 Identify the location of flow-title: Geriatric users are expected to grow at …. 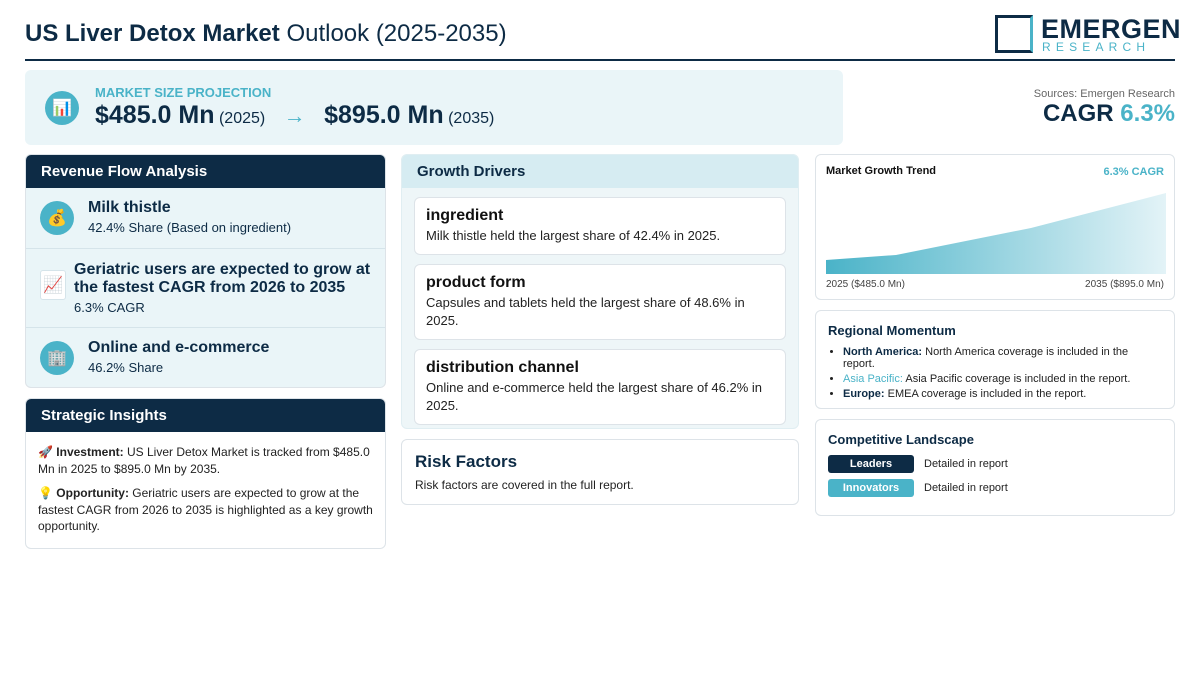
(222, 278).